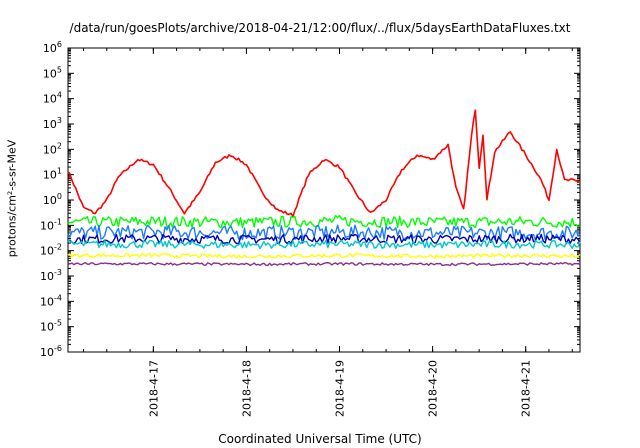 The height and width of the screenshot is (448, 640). Describe the element at coordinates (340, 388) in the screenshot. I see `x-tick-label: 2018-4-19` at that location.